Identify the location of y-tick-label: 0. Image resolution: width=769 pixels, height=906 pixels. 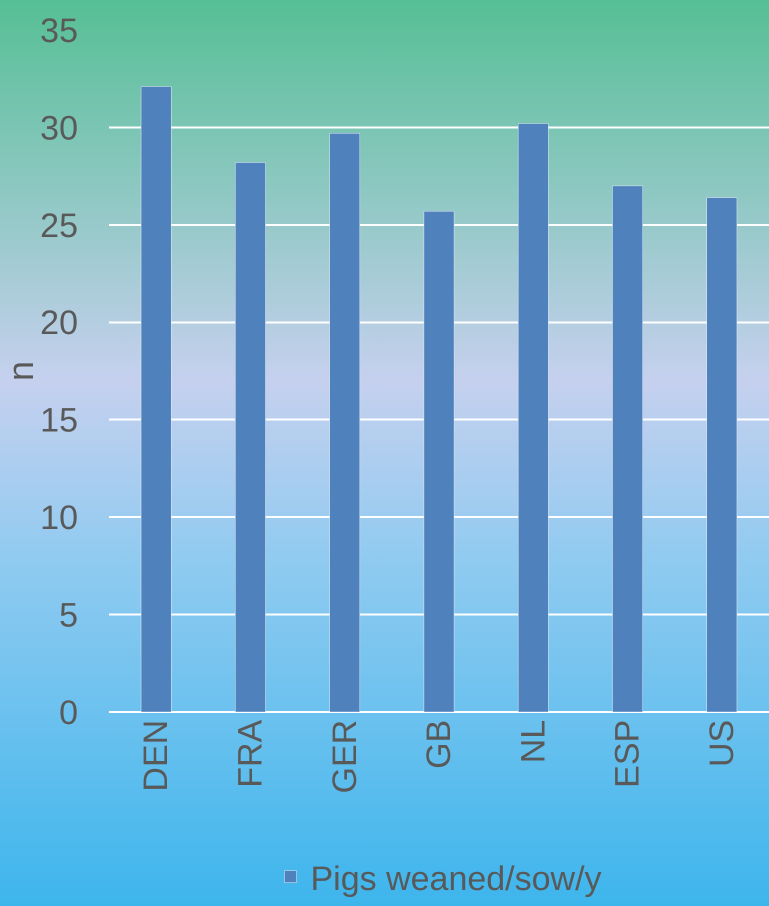
(68, 713).